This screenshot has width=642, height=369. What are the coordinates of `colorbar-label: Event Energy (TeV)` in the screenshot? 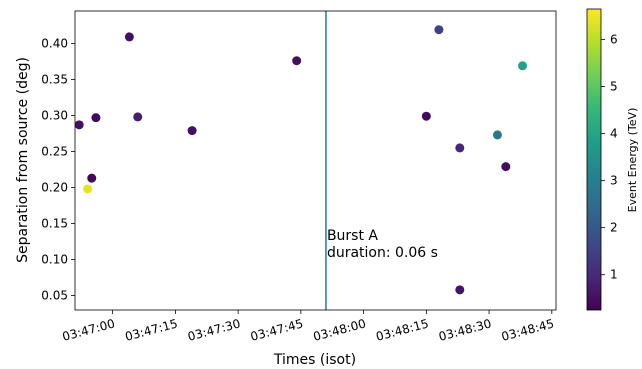 It's located at (632, 160).